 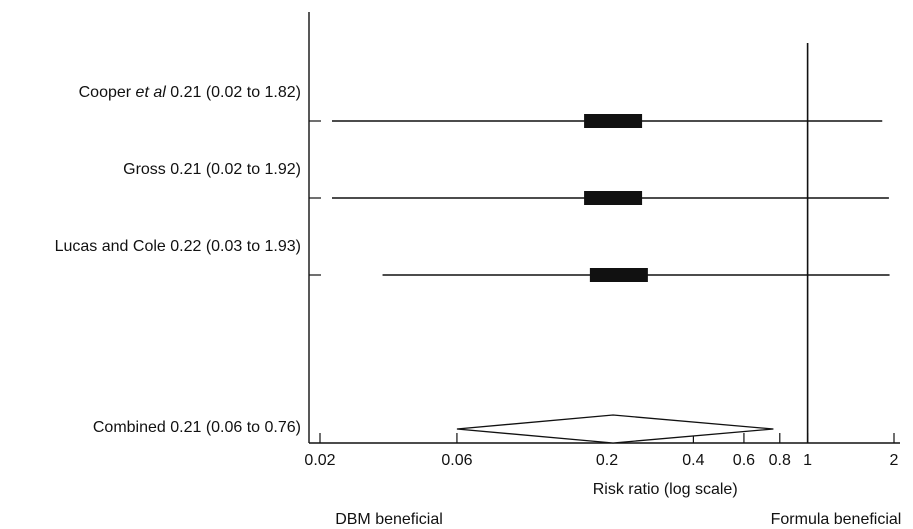 What do you see at coordinates (836, 519) in the screenshot?
I see `footer-right-label: Formula beneficial` at bounding box center [836, 519].